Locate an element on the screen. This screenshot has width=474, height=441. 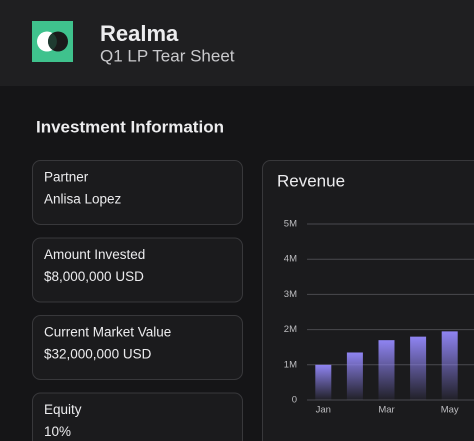
app-title: Realma is located at coordinates (139, 33).